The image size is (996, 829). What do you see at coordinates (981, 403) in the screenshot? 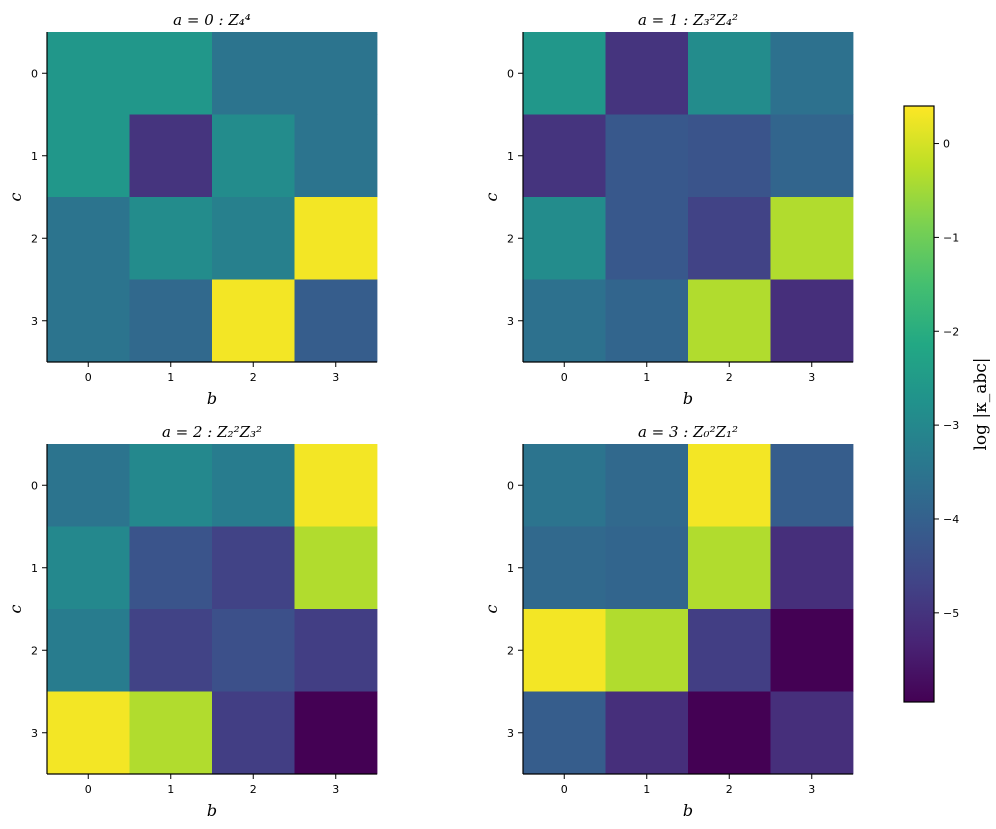
I see `colorbar-label: log |κ_abc|` at bounding box center [981, 403].